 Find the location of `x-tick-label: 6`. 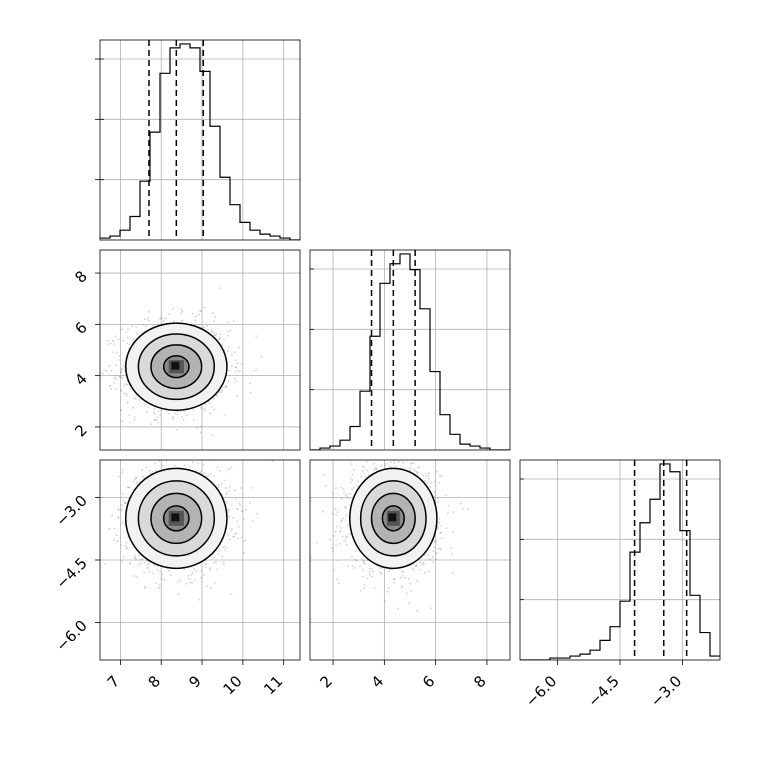

x-tick-label: 6 is located at coordinates (428, 681).